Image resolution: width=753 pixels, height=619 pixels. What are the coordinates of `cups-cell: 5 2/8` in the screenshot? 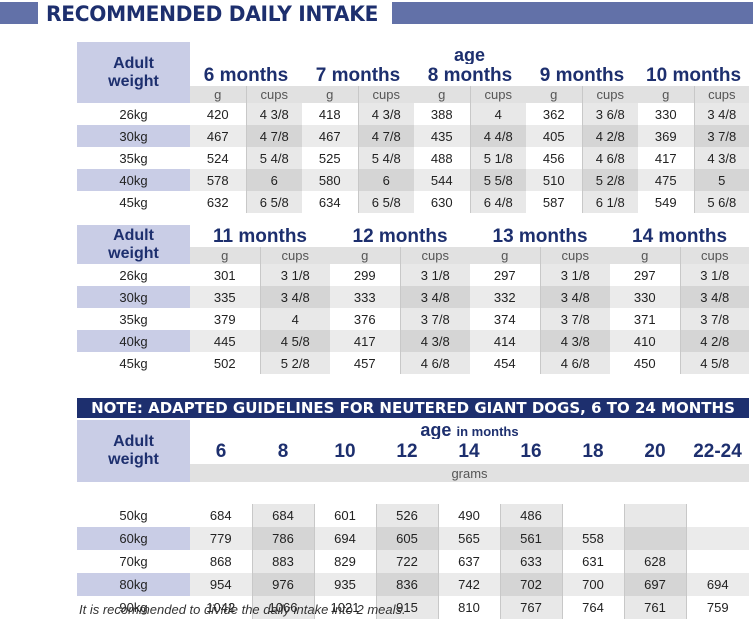 It's located at (295, 363).